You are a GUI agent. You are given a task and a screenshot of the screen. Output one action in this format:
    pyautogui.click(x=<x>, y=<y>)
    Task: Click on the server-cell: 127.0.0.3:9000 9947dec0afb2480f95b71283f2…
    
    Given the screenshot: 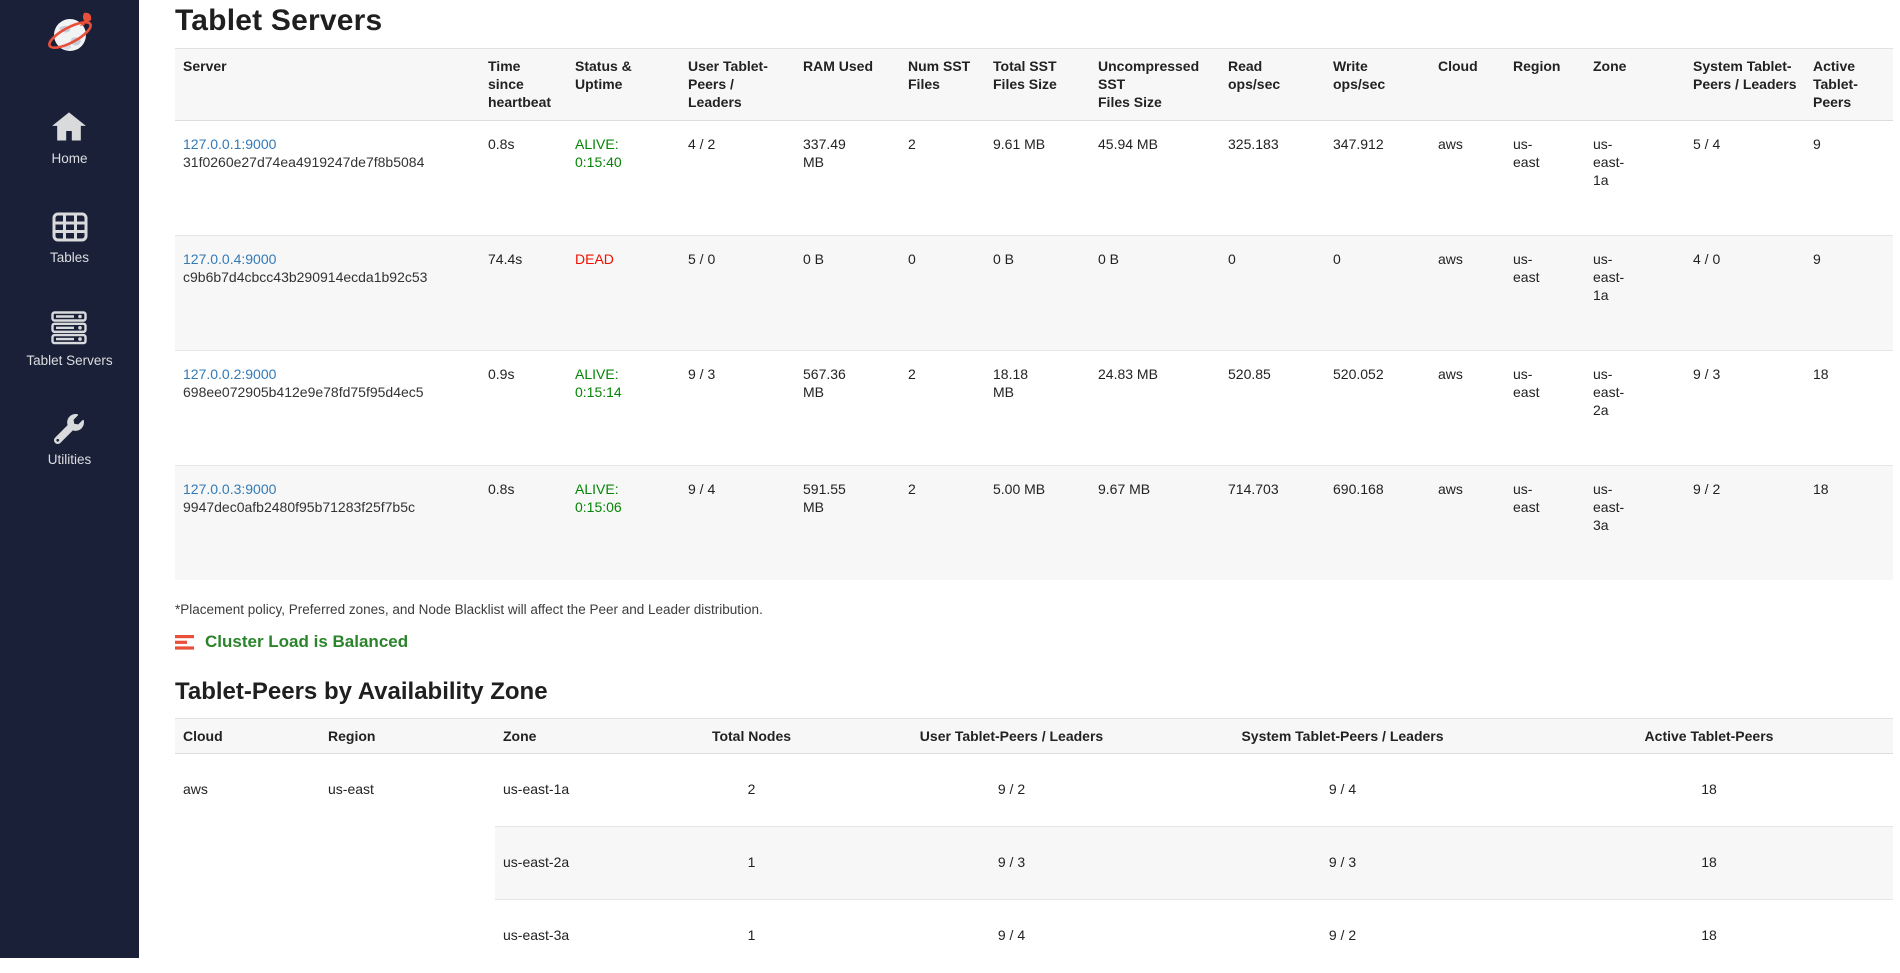 What is the action you would take?
    pyautogui.click(x=327, y=522)
    